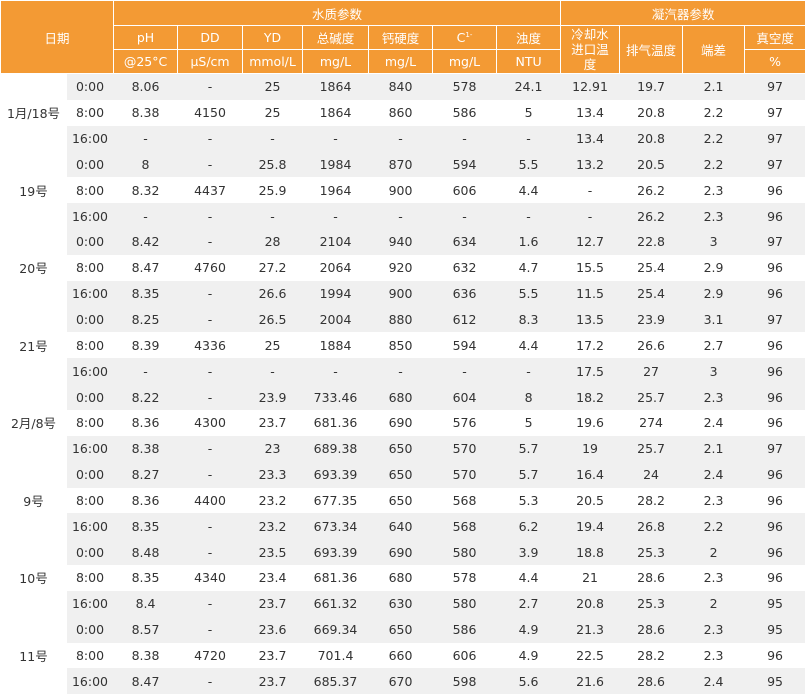  I want to click on value-cell: 18.8, so click(590, 552).